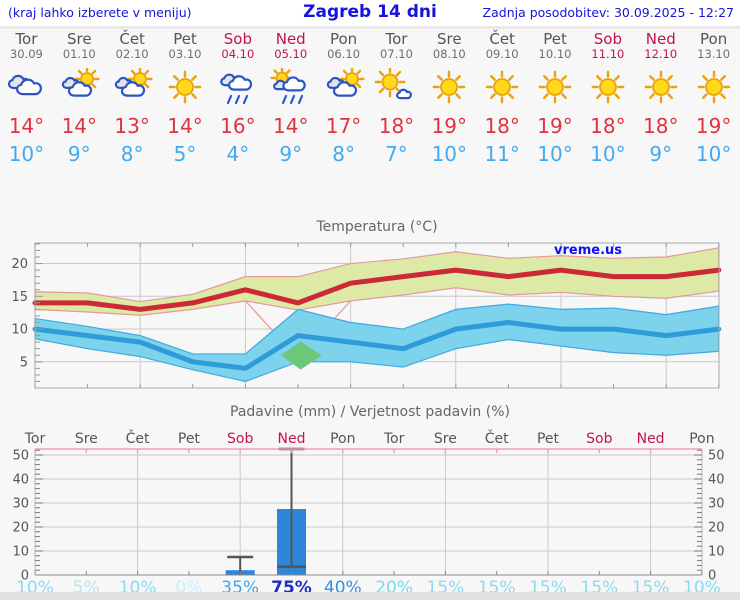 This screenshot has width=740, height=600. What do you see at coordinates (555, 54) in the screenshot?
I see `day-date: 10.10` at bounding box center [555, 54].